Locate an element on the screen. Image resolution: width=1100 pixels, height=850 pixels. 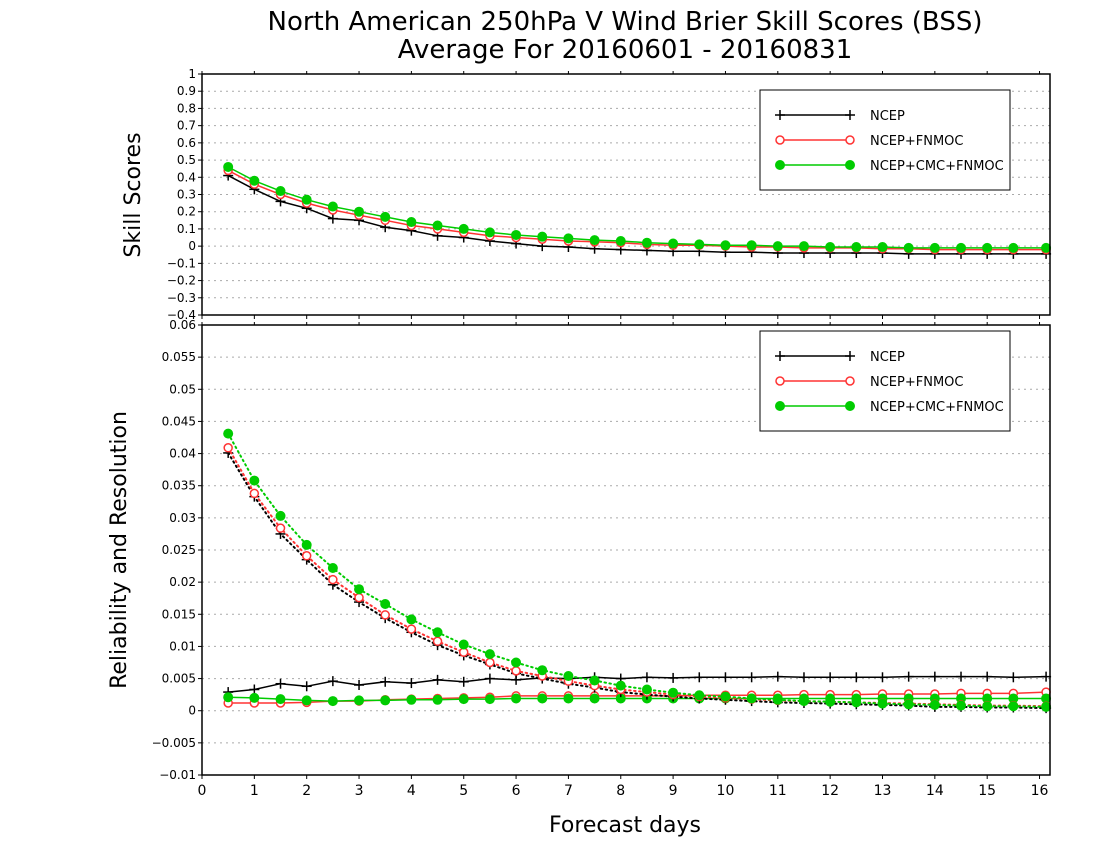
y-tick-label: −0.1 is located at coordinates (181, 263).